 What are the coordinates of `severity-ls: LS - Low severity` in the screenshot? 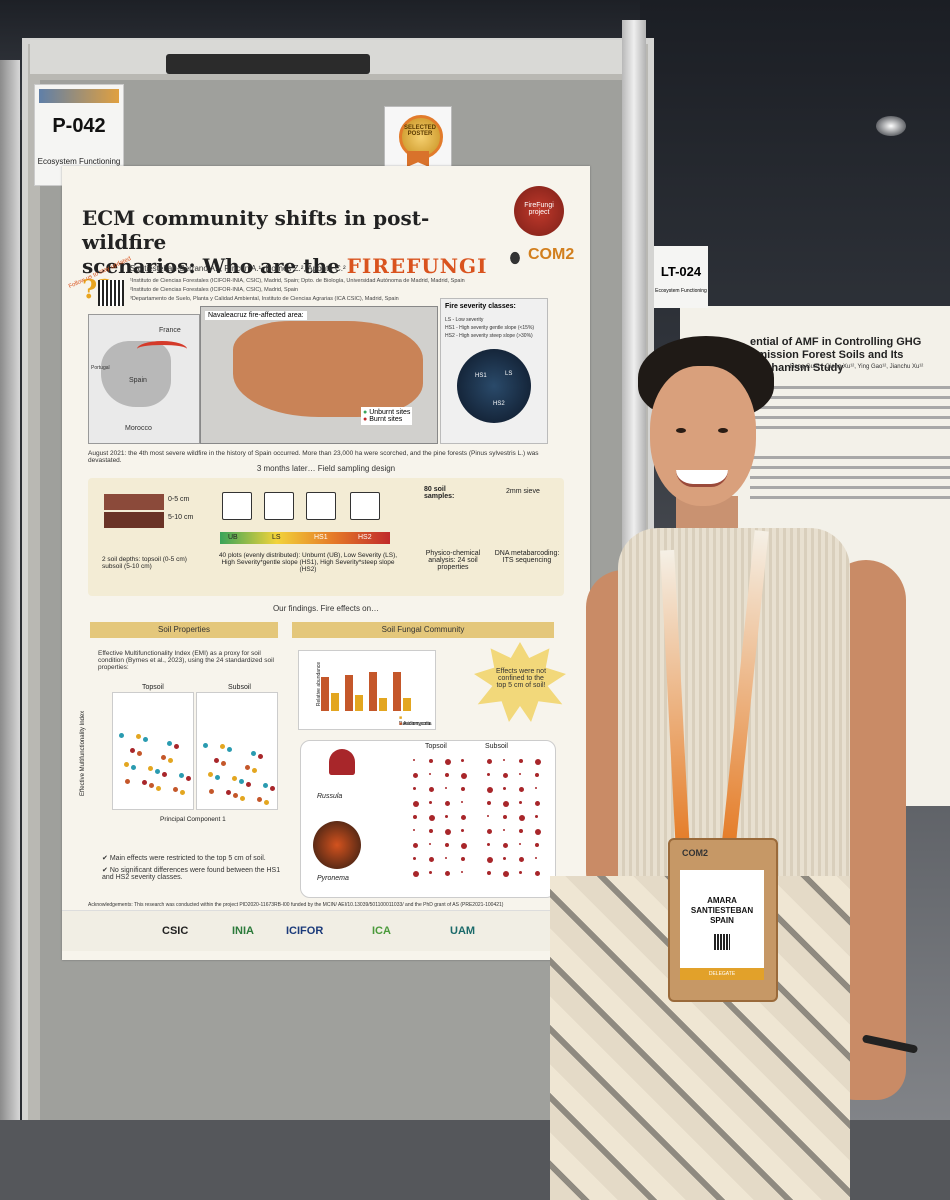 It's located at (464, 320).